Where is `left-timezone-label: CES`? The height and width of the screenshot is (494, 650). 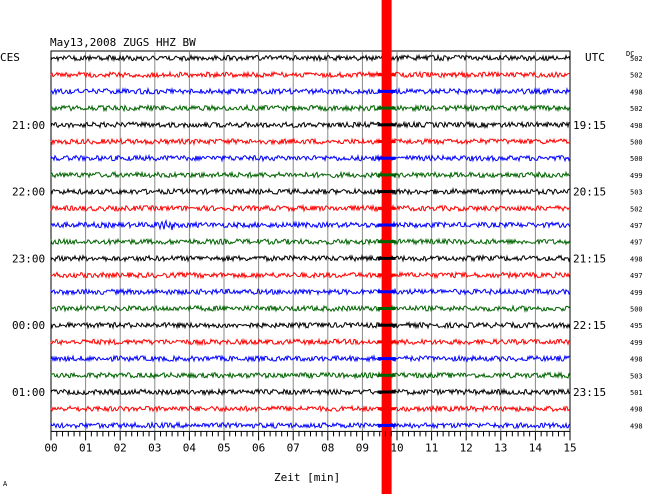 left-timezone-label: CES is located at coordinates (10, 57).